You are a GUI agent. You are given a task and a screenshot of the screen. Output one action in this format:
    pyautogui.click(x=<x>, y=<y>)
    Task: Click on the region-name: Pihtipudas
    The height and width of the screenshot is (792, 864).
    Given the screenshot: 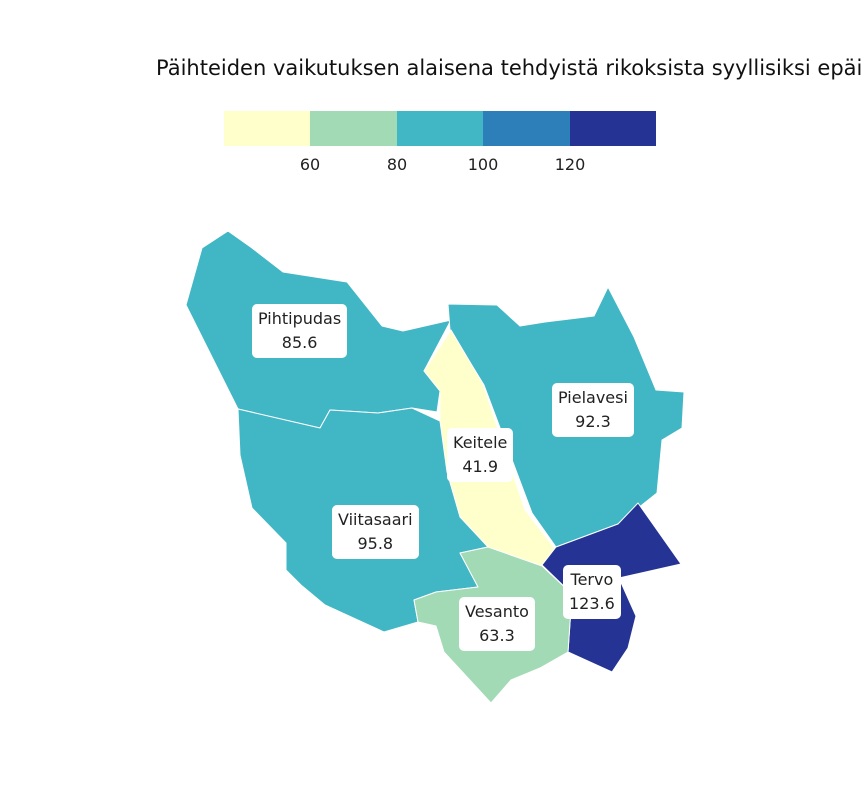 What is the action you would take?
    pyautogui.click(x=300, y=318)
    